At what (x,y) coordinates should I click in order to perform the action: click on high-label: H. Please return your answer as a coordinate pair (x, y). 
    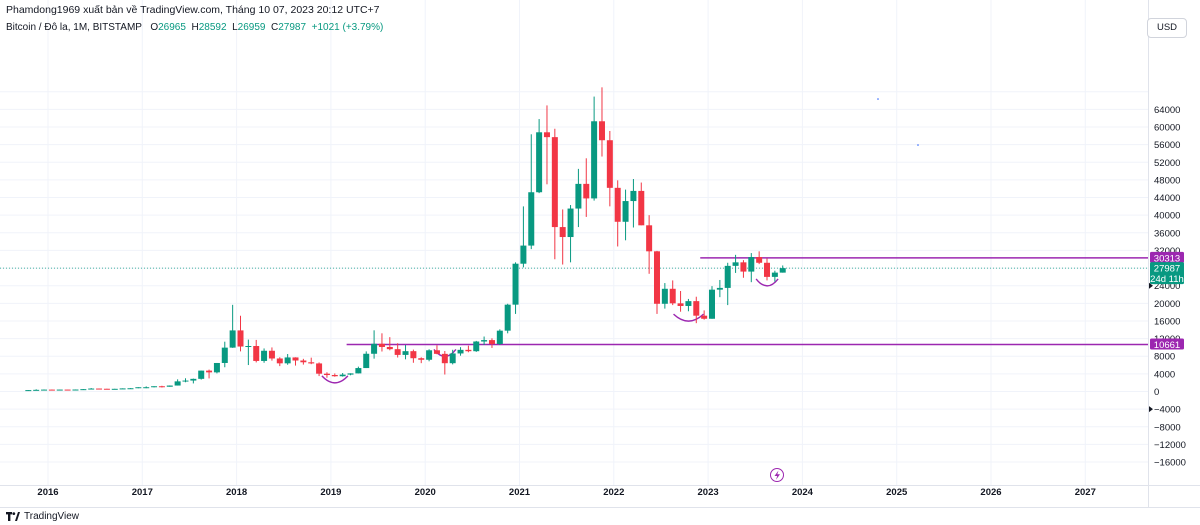
    Looking at the image, I should click on (195, 27).